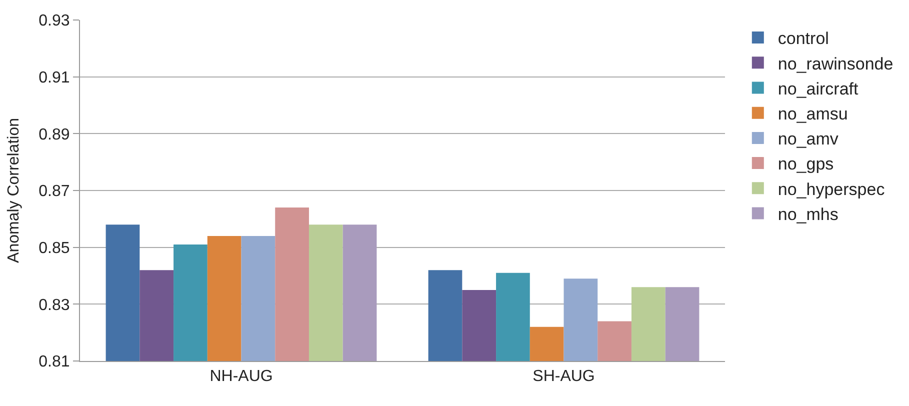 The width and height of the screenshot is (909, 406). What do you see at coordinates (54, 21) in the screenshot?
I see `y-tick-label: 0.93` at bounding box center [54, 21].